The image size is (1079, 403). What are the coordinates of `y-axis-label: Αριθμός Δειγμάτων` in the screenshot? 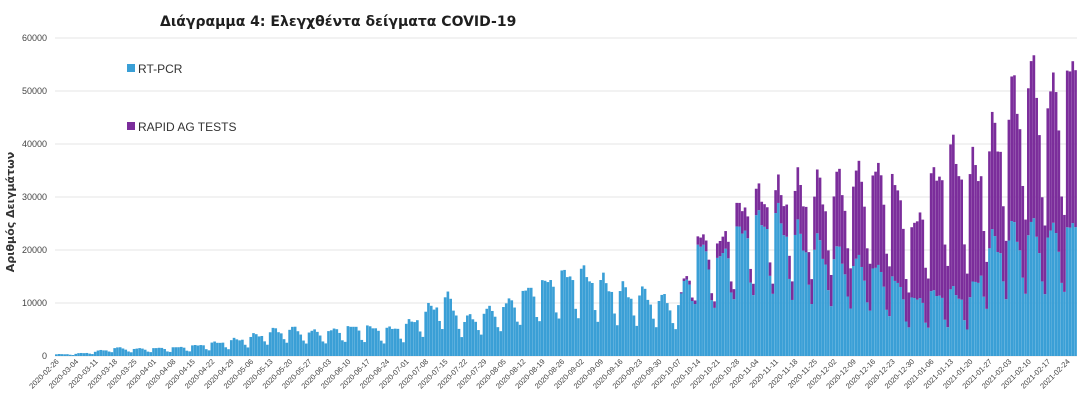 It's located at (10, 212).